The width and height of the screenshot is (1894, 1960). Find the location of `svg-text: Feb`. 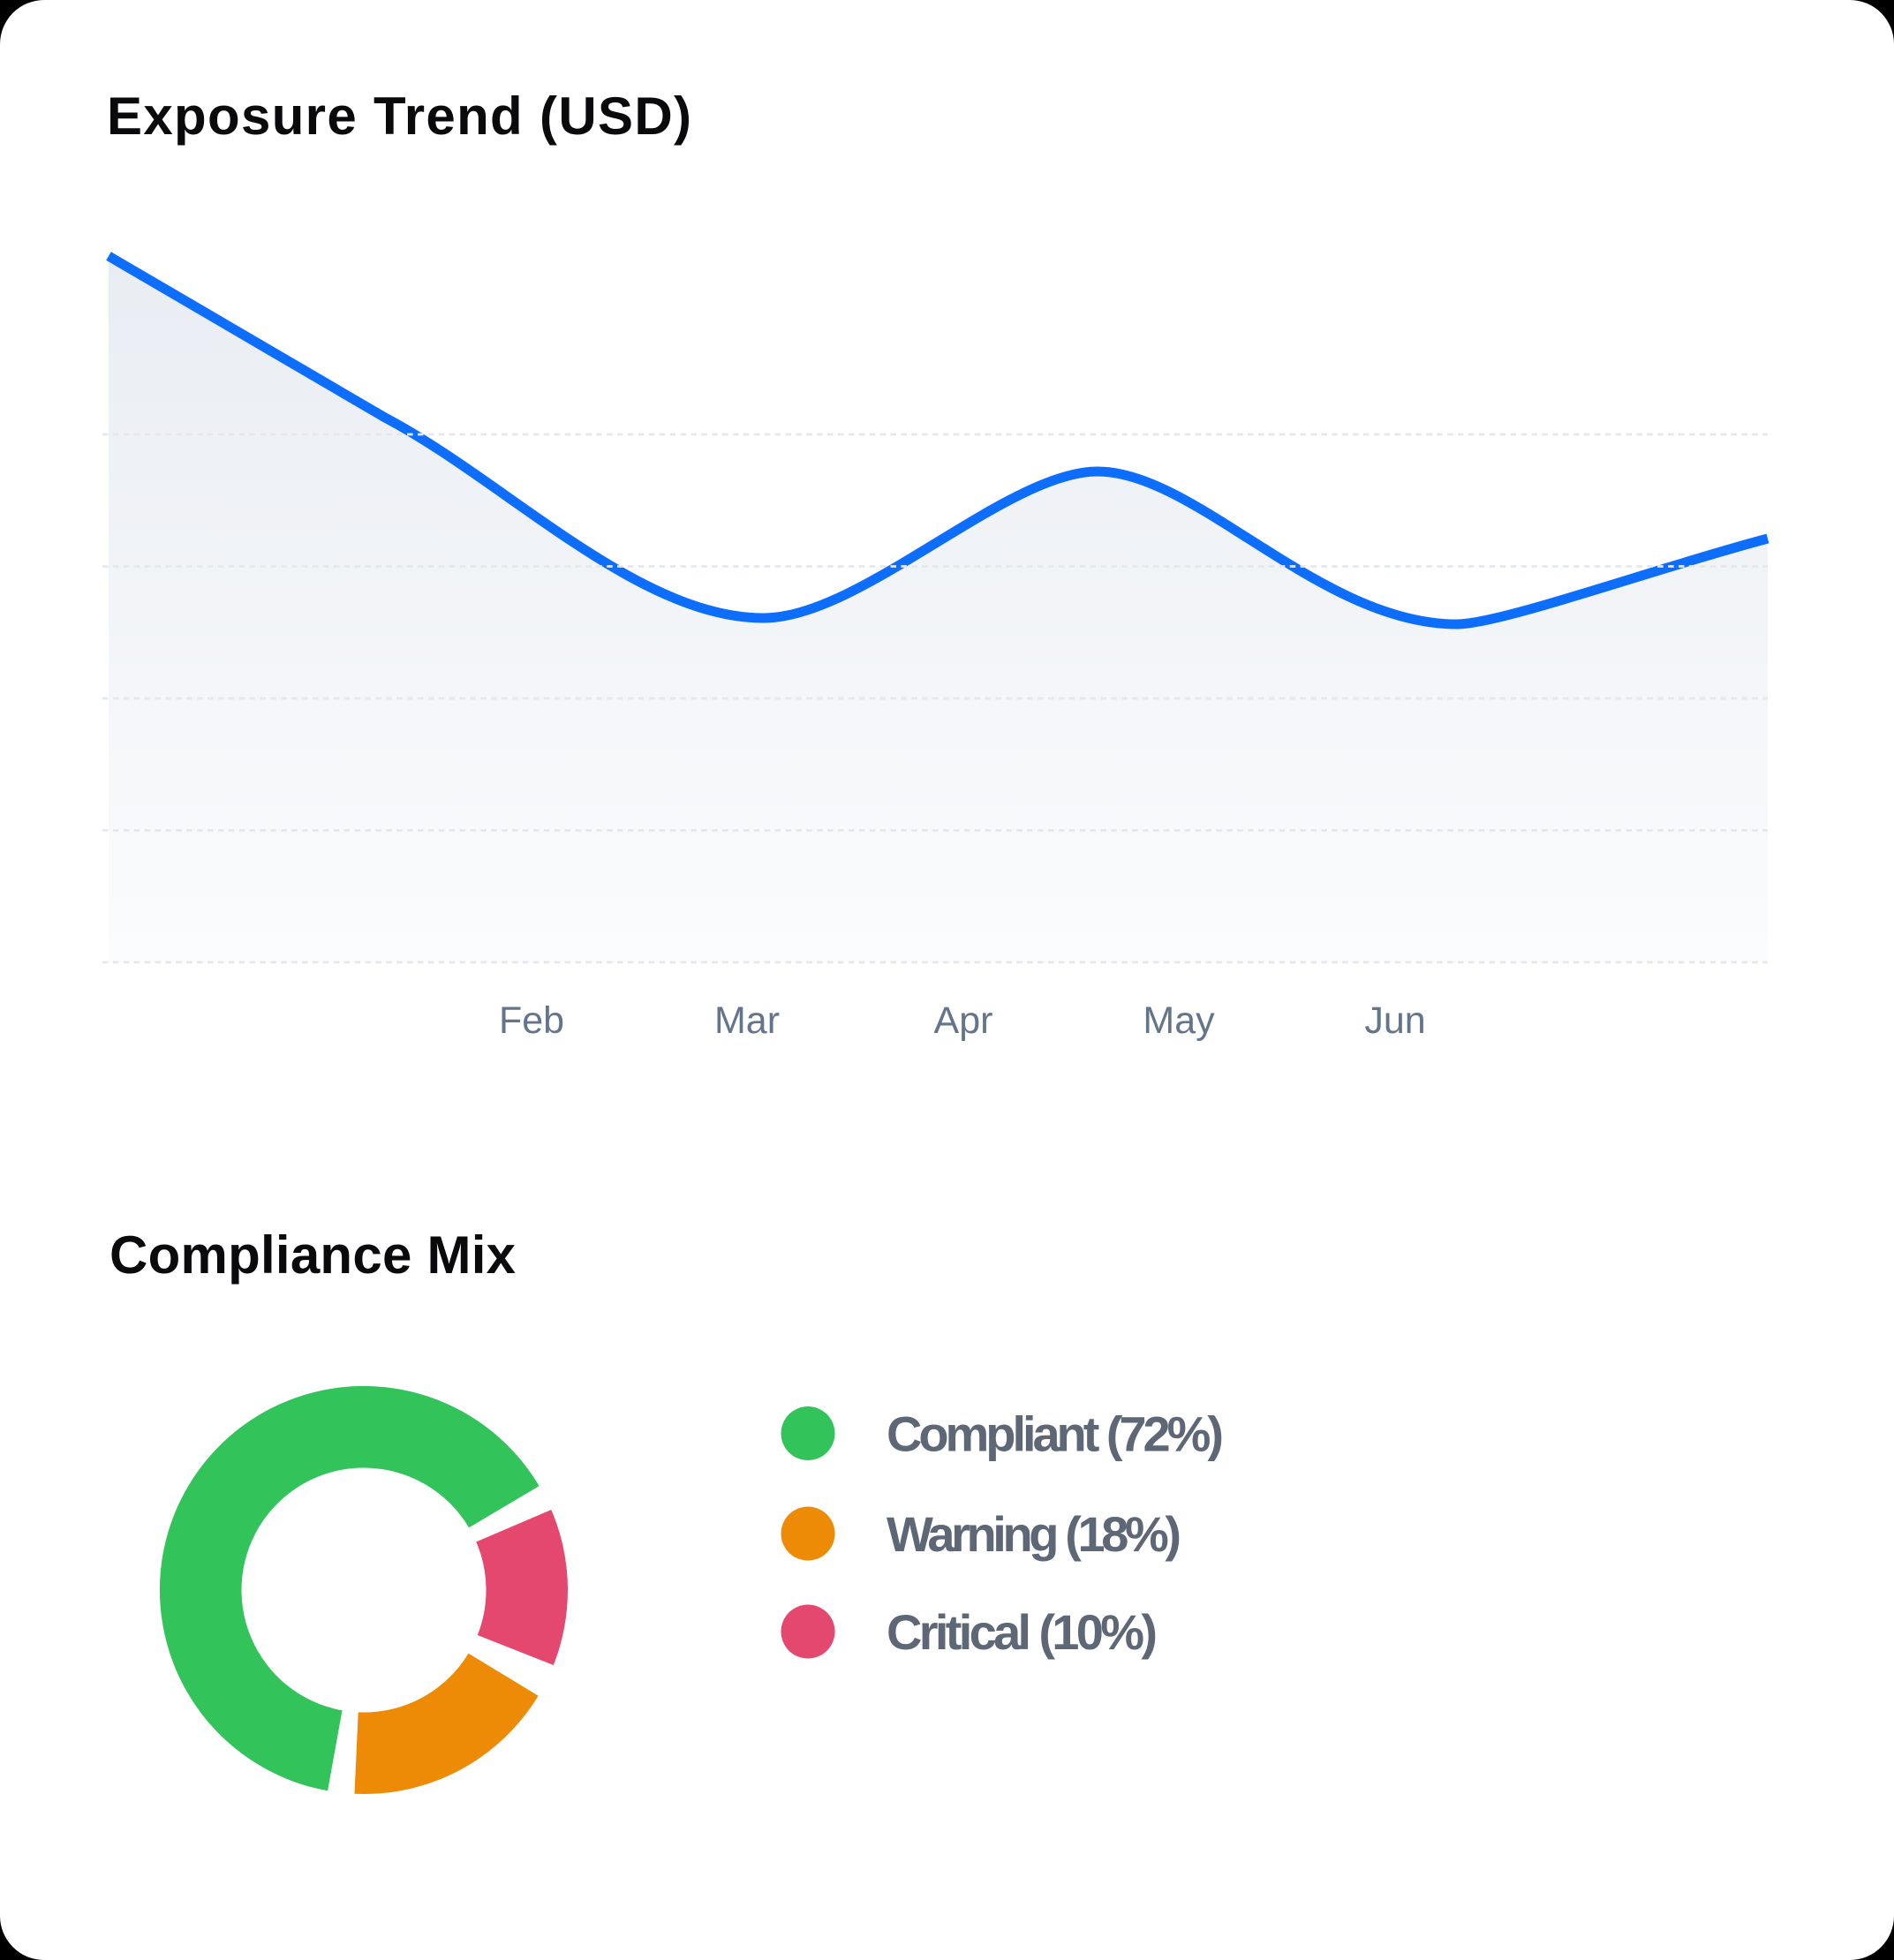

svg-text: Feb is located at coordinates (531, 1020).